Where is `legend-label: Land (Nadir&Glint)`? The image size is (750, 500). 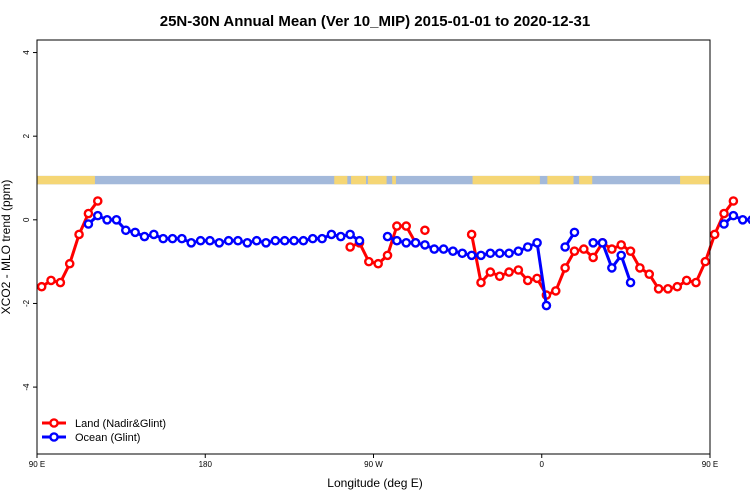 legend-label: Land (Nadir&Glint) is located at coordinates (120, 424).